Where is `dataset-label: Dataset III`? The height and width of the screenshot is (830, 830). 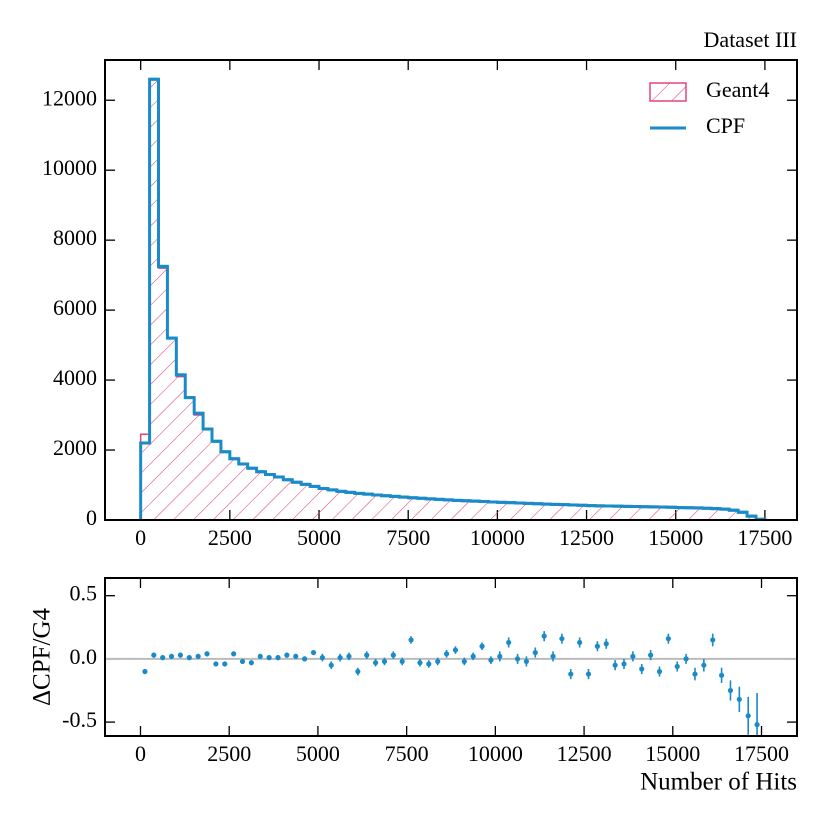
dataset-label: Dataset III is located at coordinates (750, 39).